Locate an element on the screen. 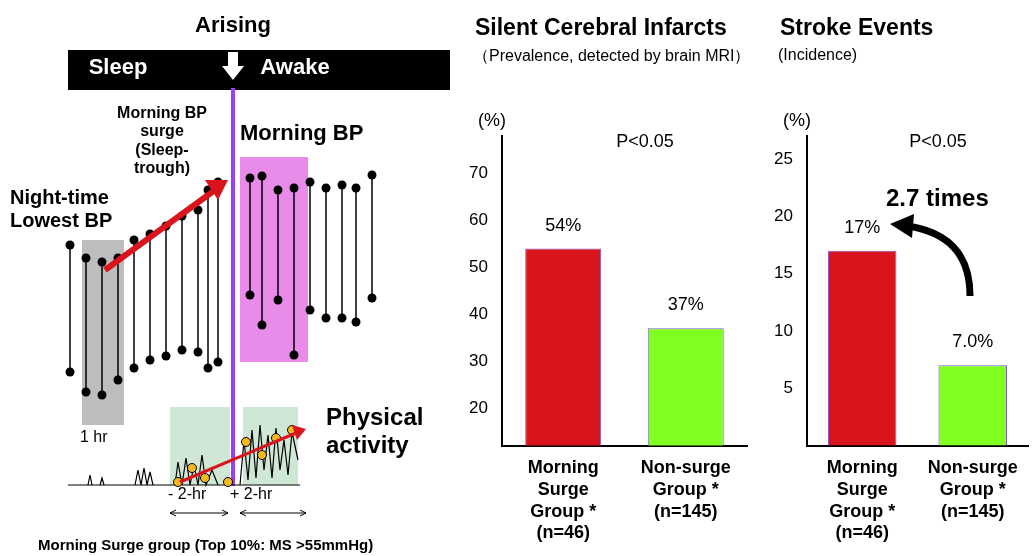  y-tick-label: 10 is located at coordinates (783, 330).